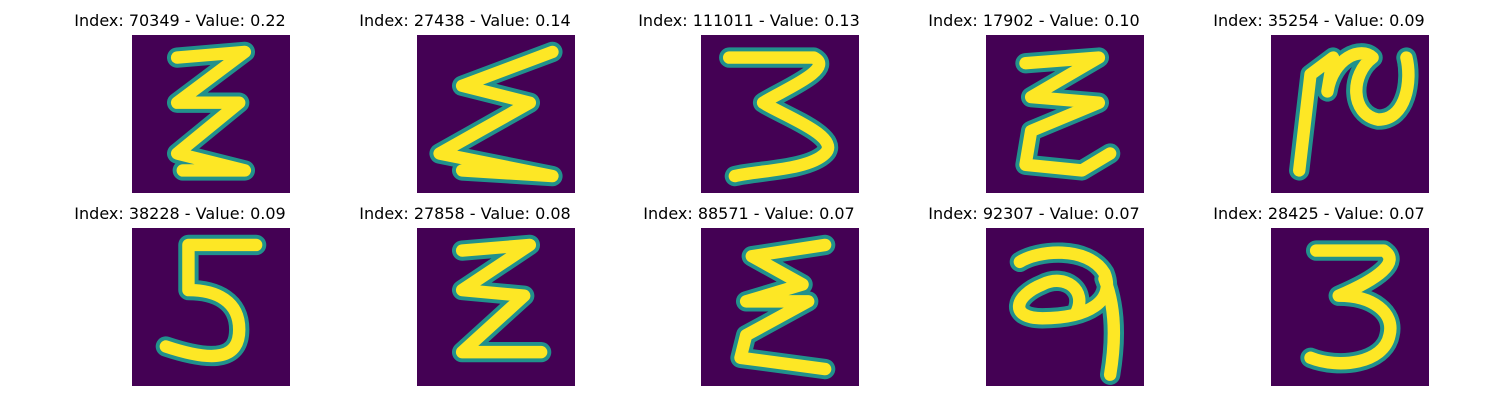 The image size is (1500, 400). I want to click on panel-title: Index: 17902 - Value: 0.10, so click(1034, 20).